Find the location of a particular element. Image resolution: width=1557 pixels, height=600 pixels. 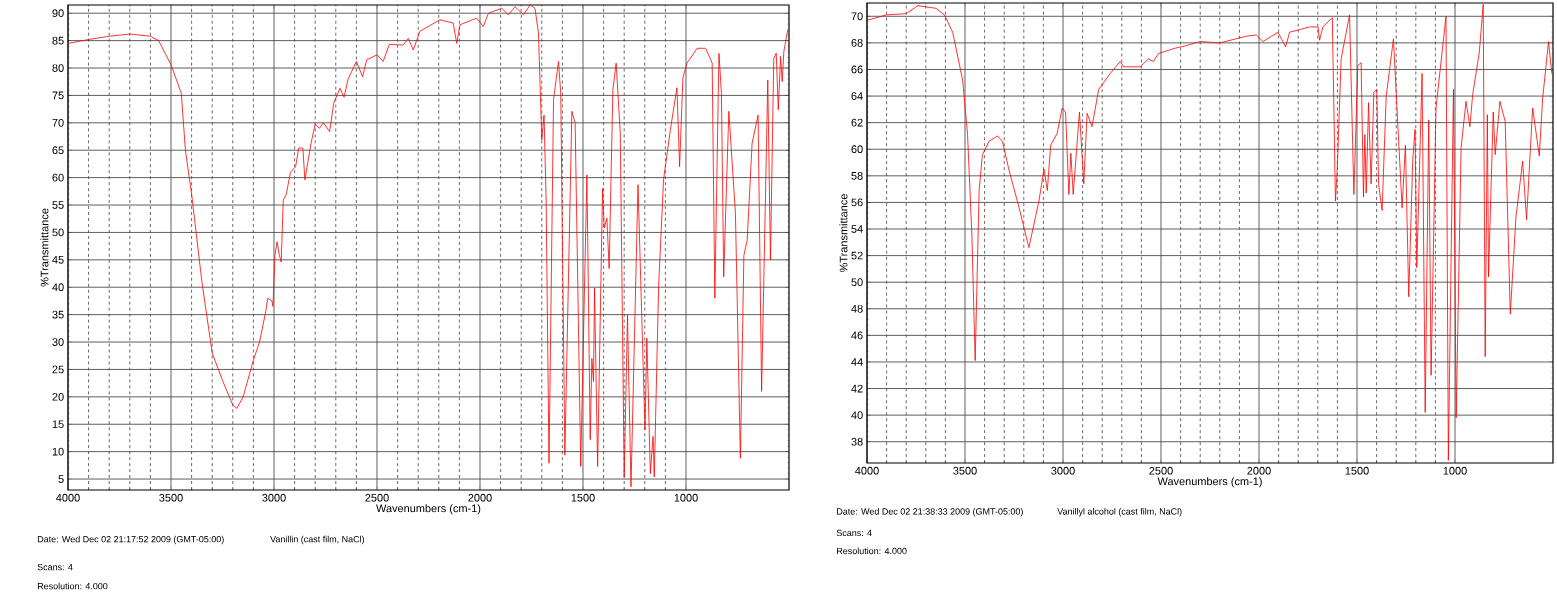

y-tick-label: 38 is located at coordinates (857, 441).